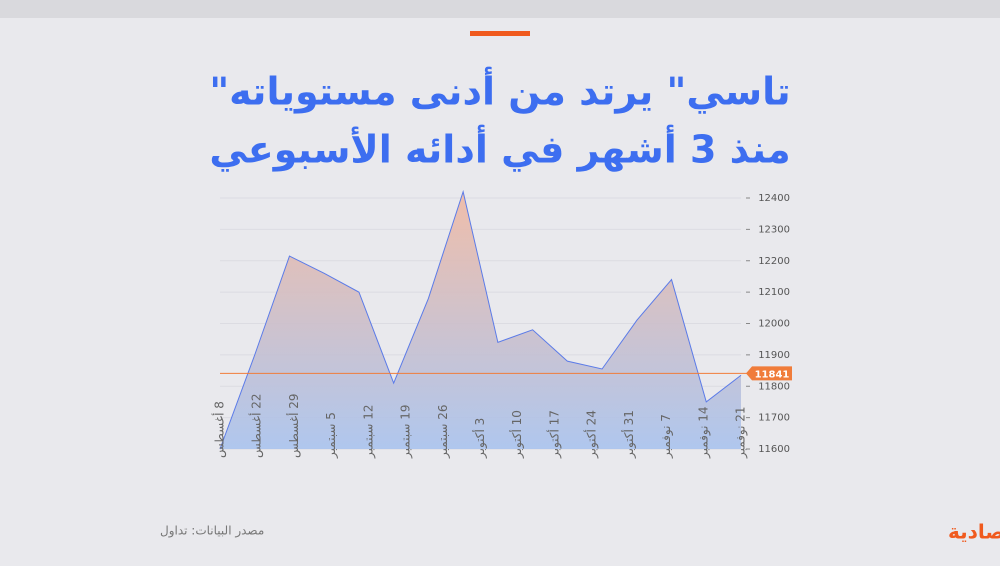  Describe the element at coordinates (774, 229) in the screenshot. I see `y-tick-label: 12300` at that location.